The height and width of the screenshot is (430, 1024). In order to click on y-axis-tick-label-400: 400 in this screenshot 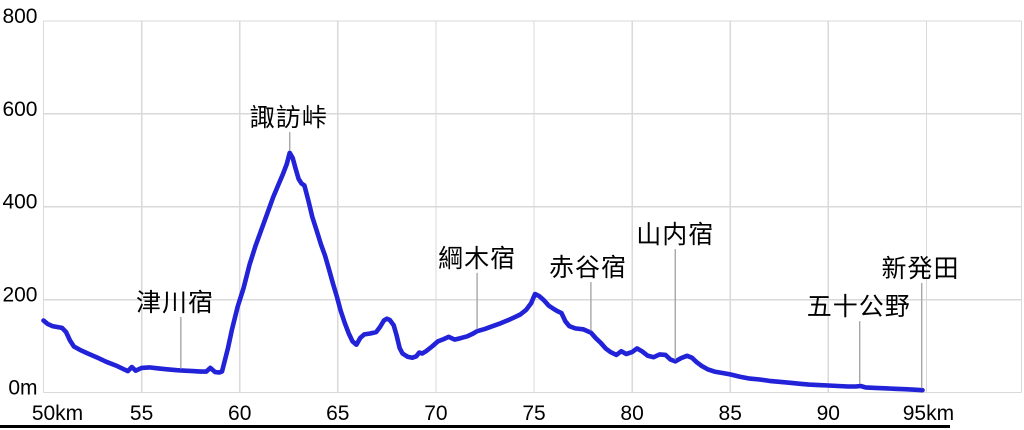, I will do `click(19, 202)`.